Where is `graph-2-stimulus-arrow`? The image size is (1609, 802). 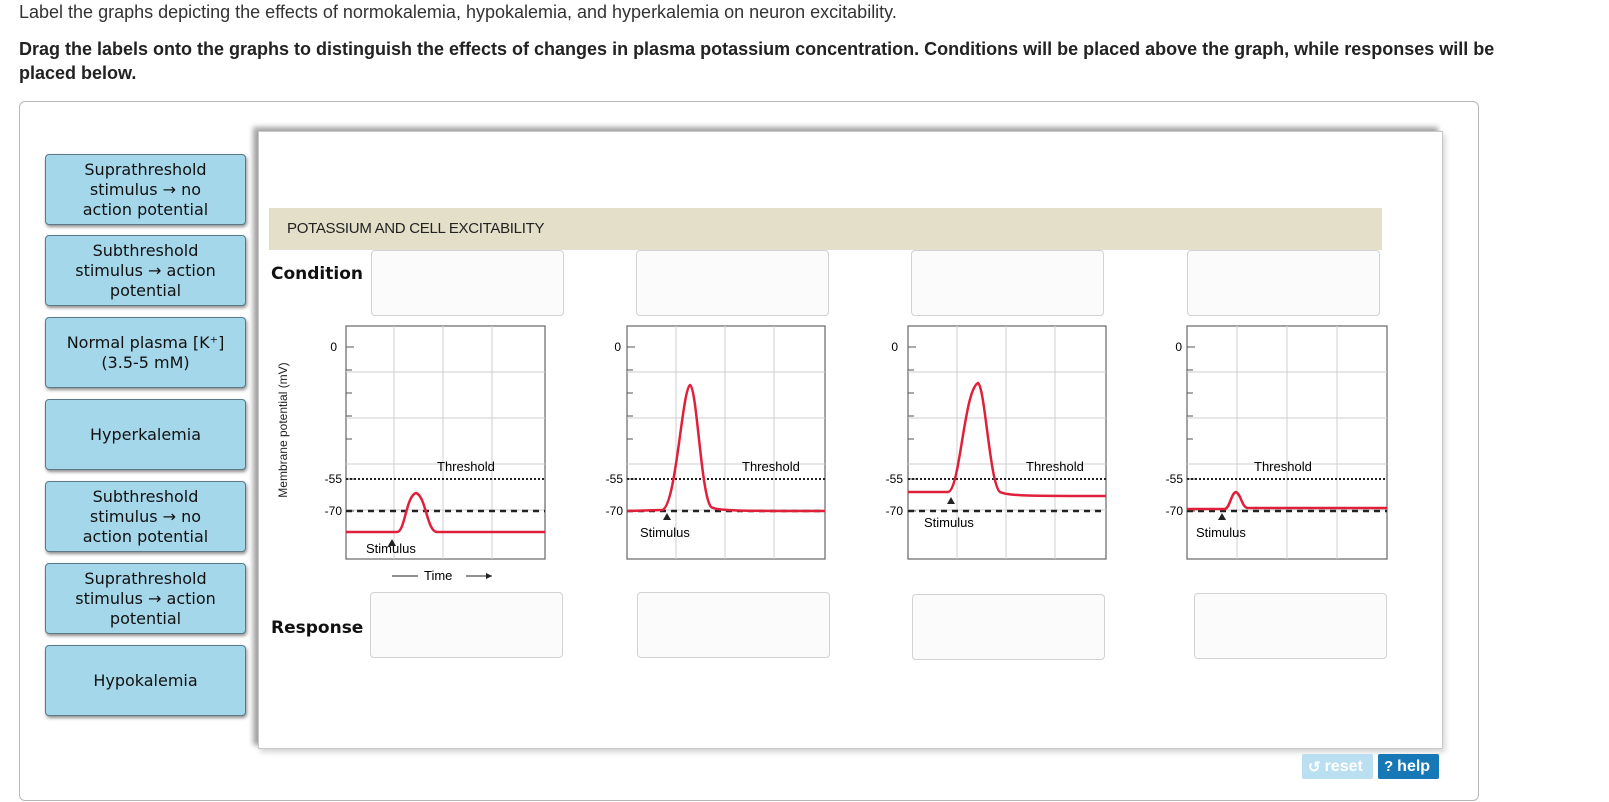 graph-2-stimulus-arrow is located at coordinates (667, 516).